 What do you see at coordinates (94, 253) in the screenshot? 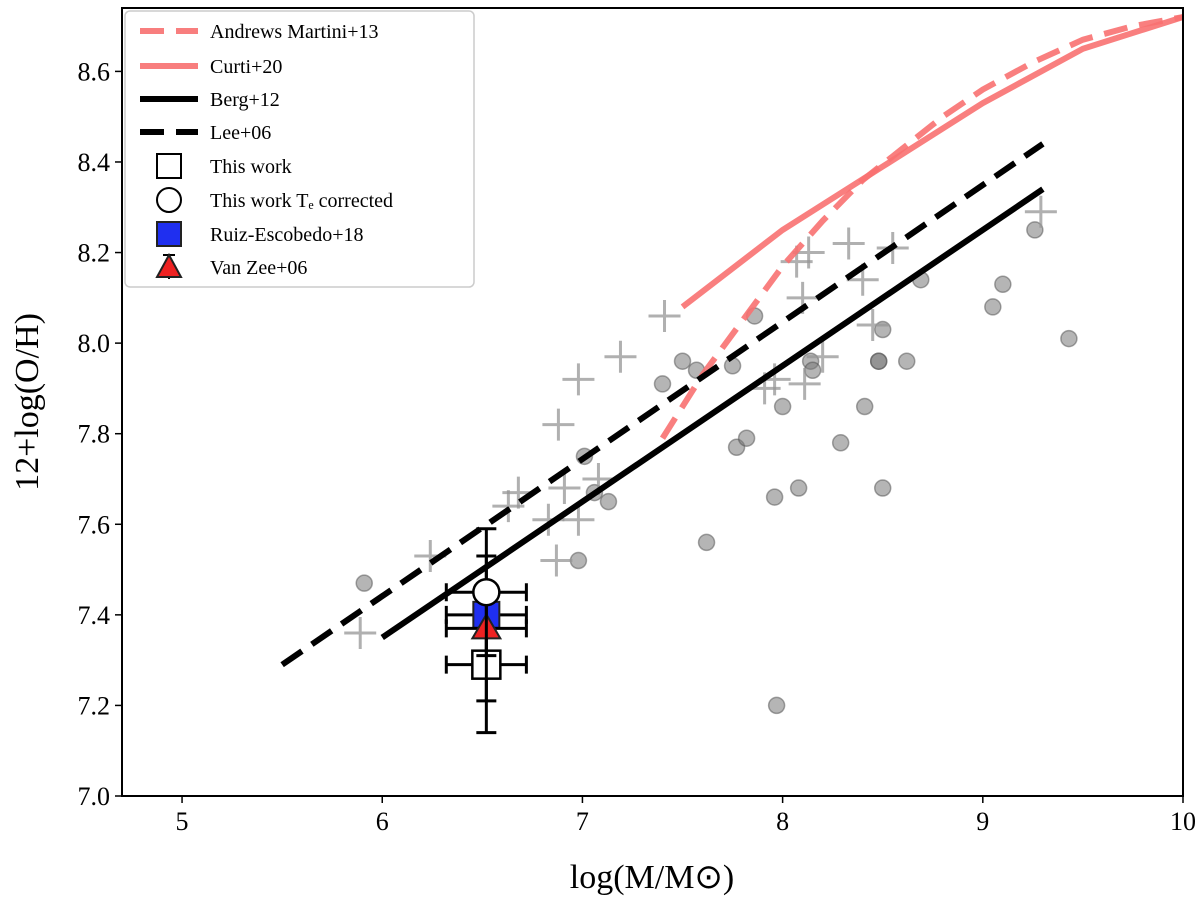
I see `y-tick-label: 8.2` at bounding box center [94, 253].